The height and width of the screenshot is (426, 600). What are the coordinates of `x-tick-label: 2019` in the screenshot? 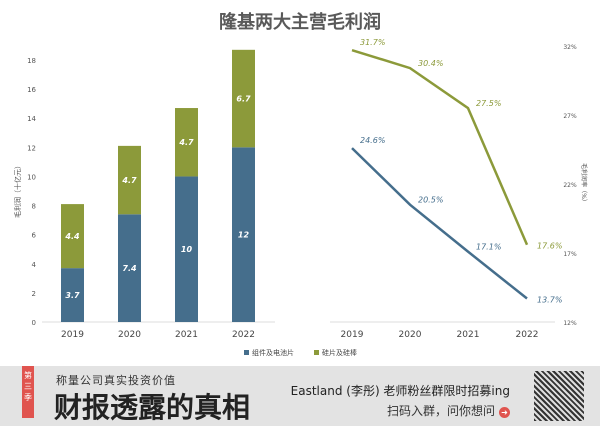 It's located at (72, 335).